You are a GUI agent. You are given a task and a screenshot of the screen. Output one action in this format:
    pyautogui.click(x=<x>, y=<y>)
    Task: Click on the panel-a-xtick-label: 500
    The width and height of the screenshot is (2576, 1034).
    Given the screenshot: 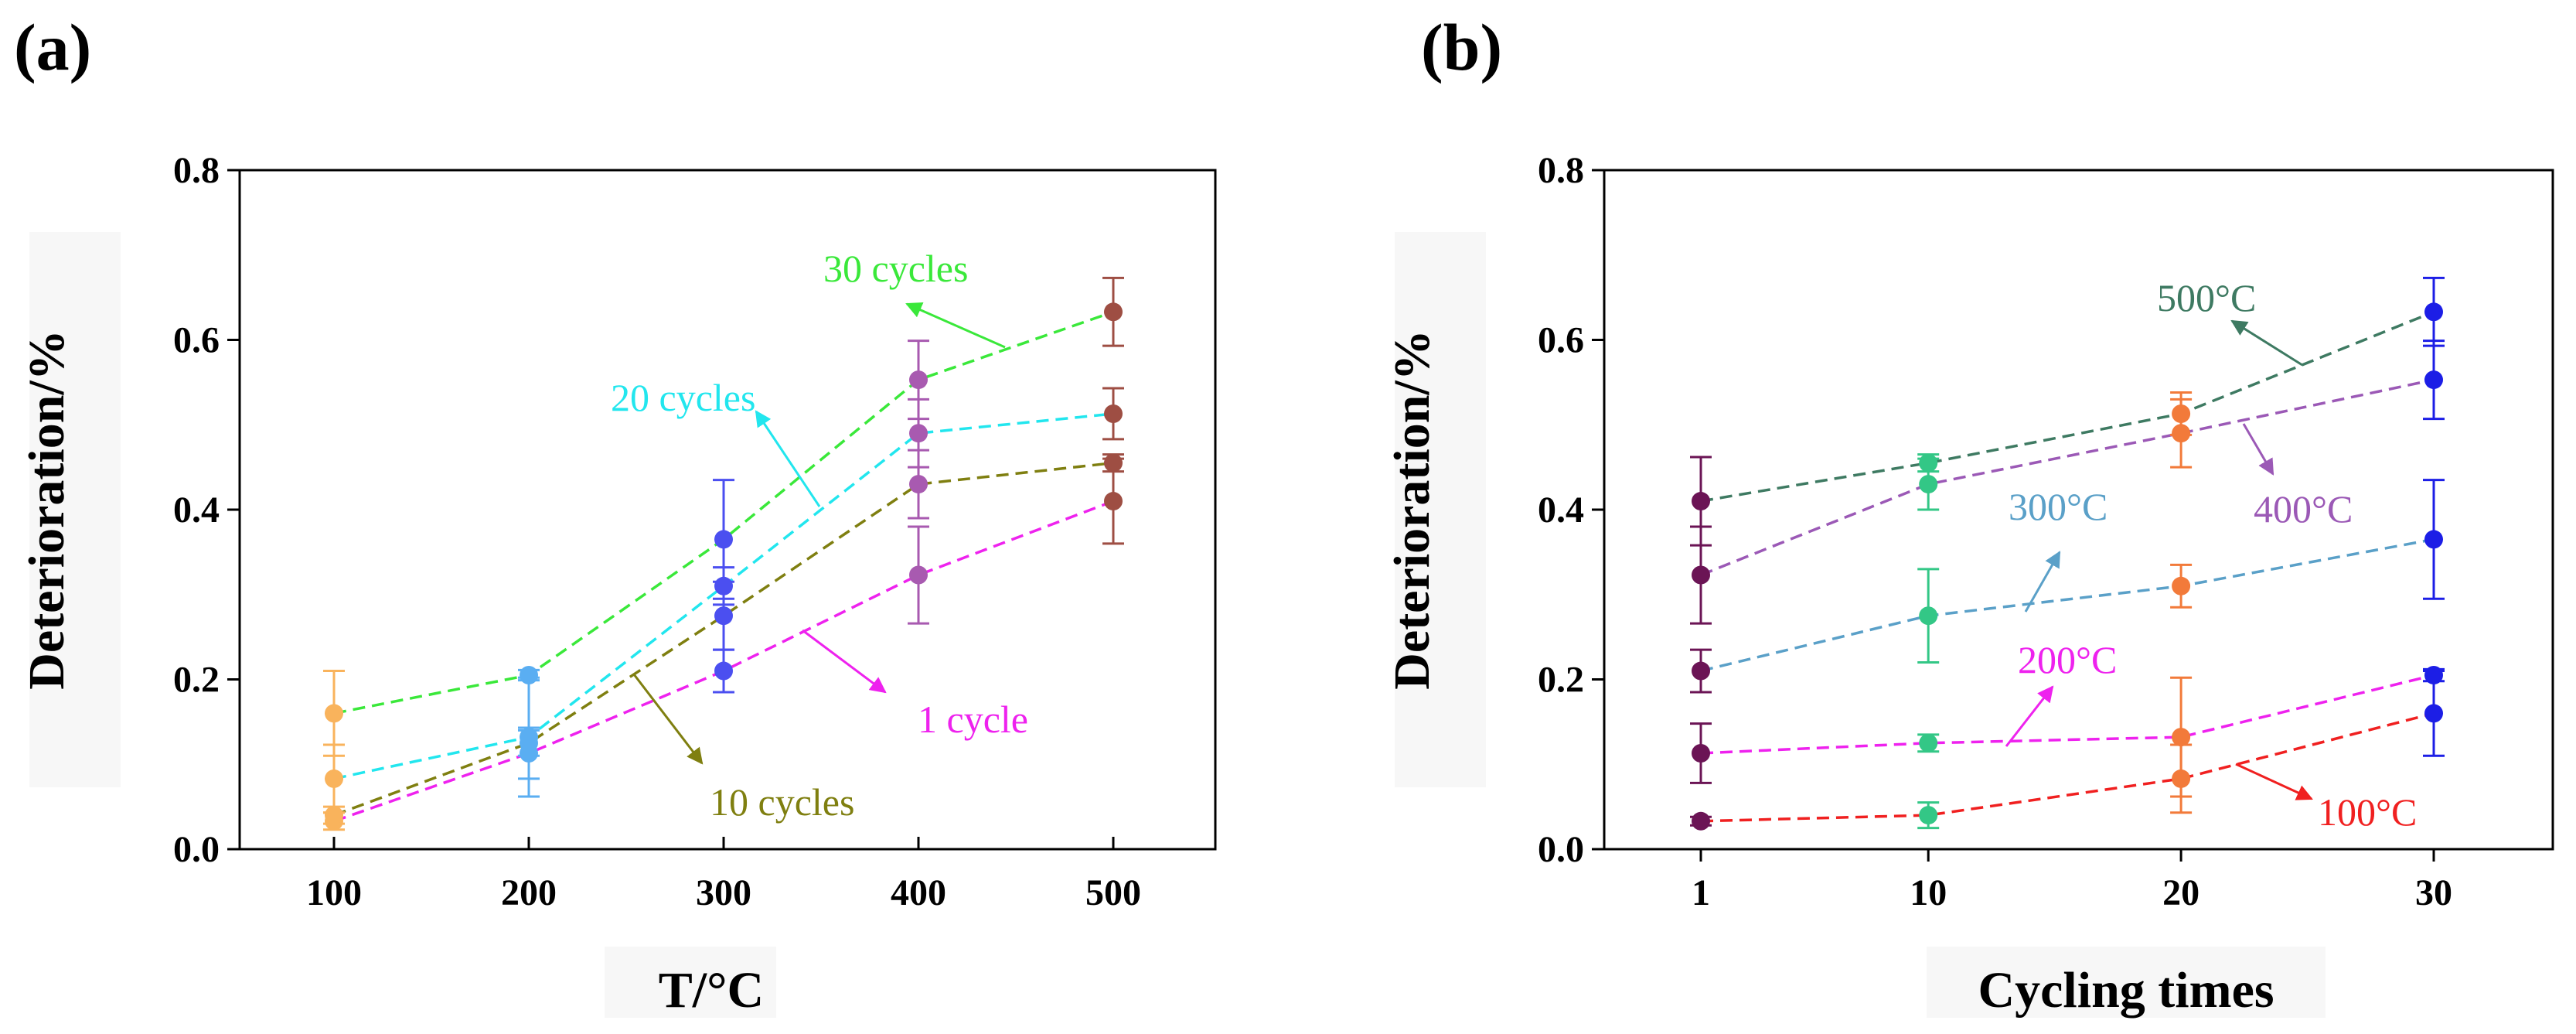 What is the action you would take?
    pyautogui.click(x=1113, y=892)
    